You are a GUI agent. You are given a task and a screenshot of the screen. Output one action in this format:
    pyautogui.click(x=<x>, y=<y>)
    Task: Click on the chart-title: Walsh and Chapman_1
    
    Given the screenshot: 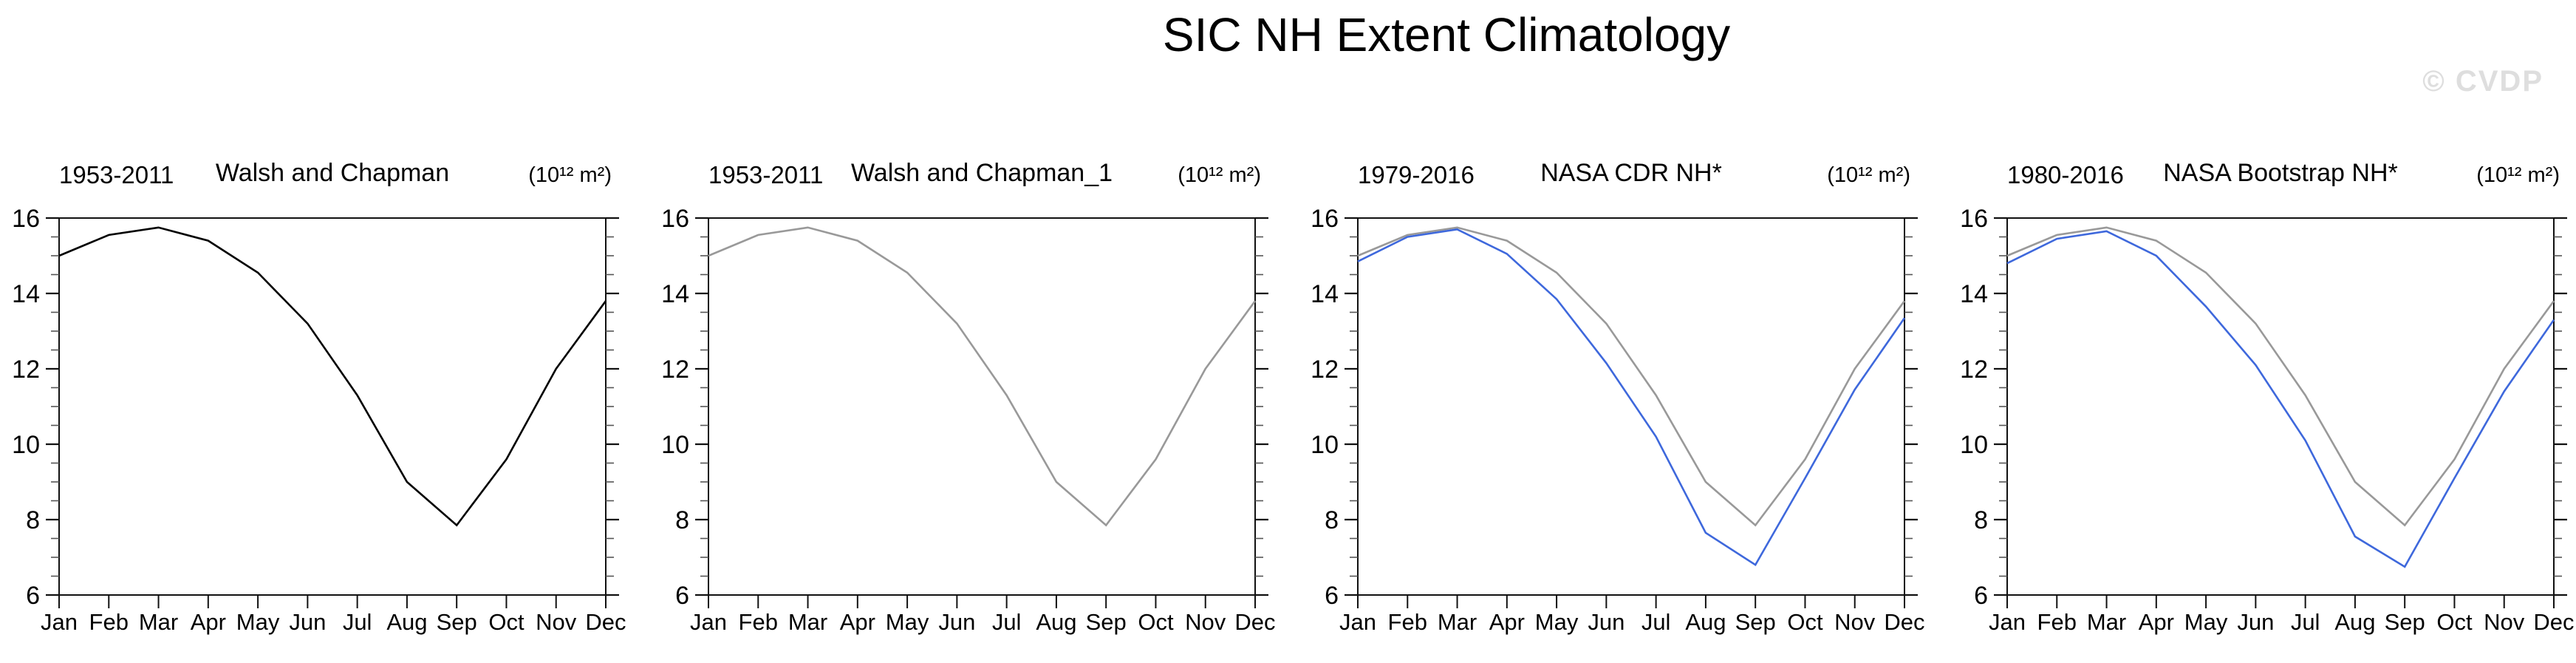 What is the action you would take?
    pyautogui.click(x=982, y=173)
    